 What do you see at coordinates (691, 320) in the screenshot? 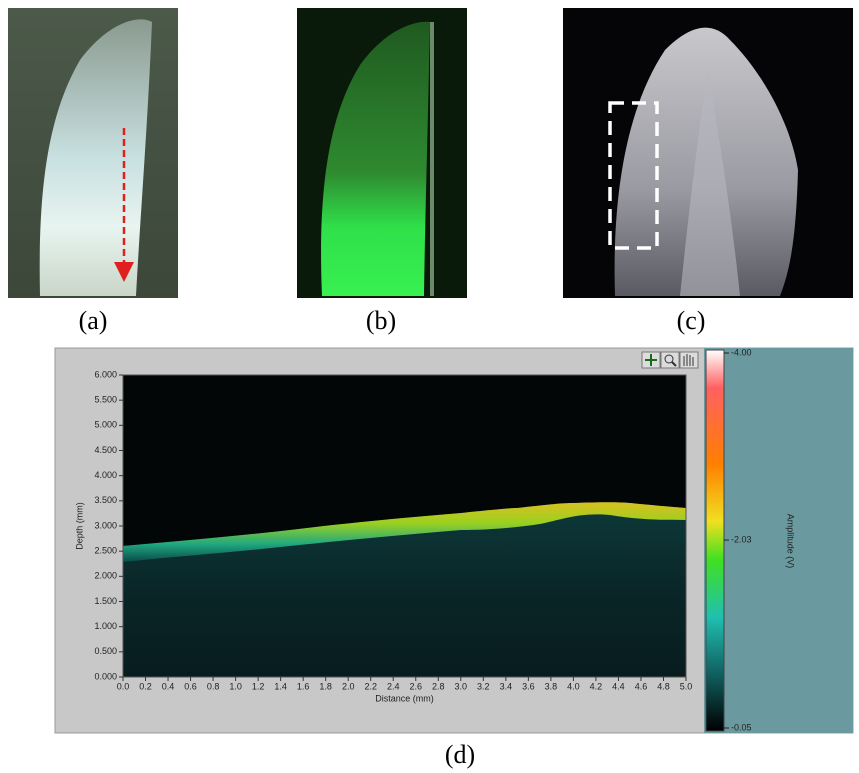
I see `panel-label: (c)` at bounding box center [691, 320].